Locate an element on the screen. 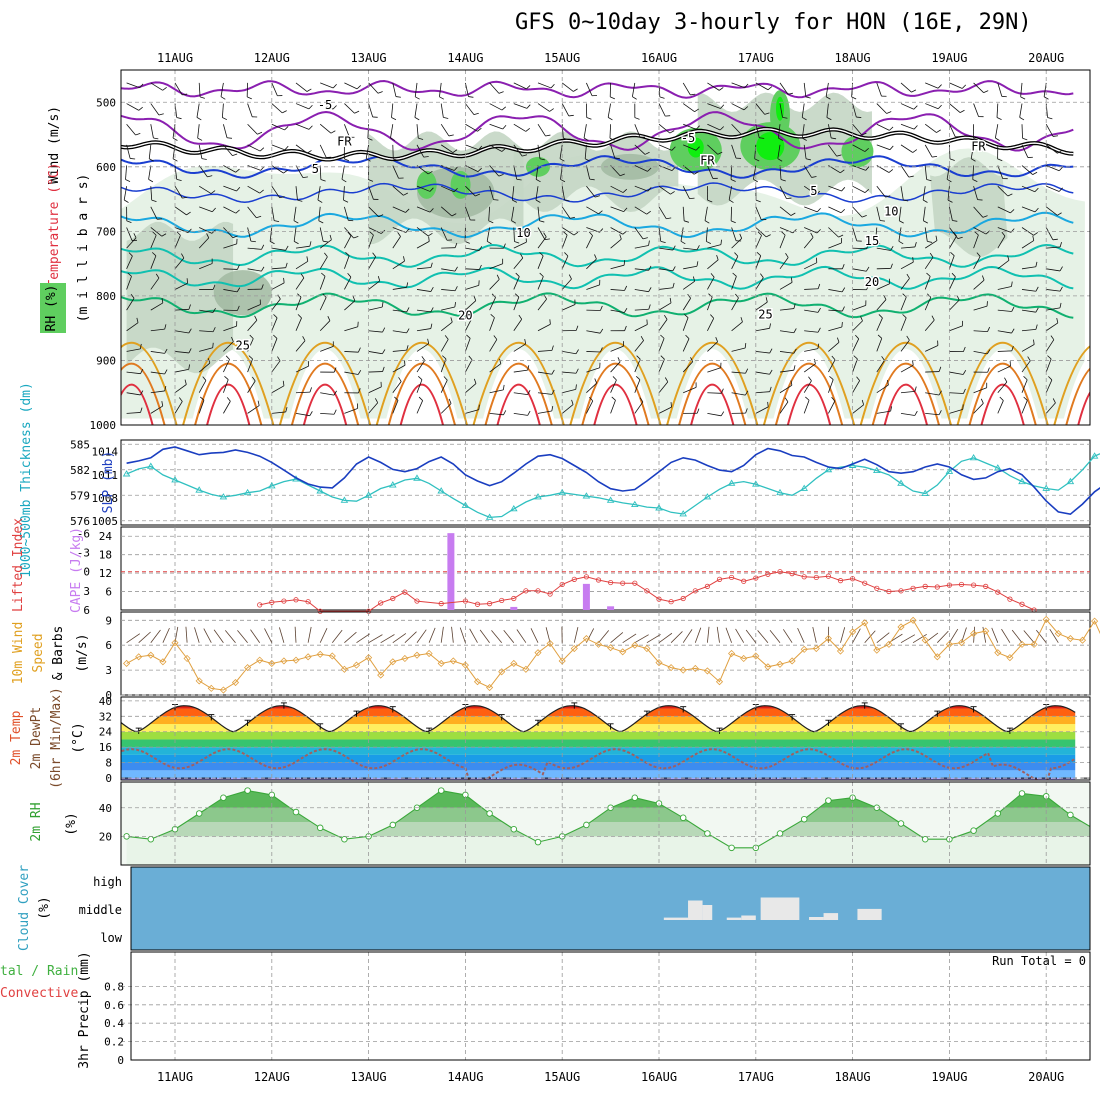  rh-shade-bright is located at coordinates (770, 146).